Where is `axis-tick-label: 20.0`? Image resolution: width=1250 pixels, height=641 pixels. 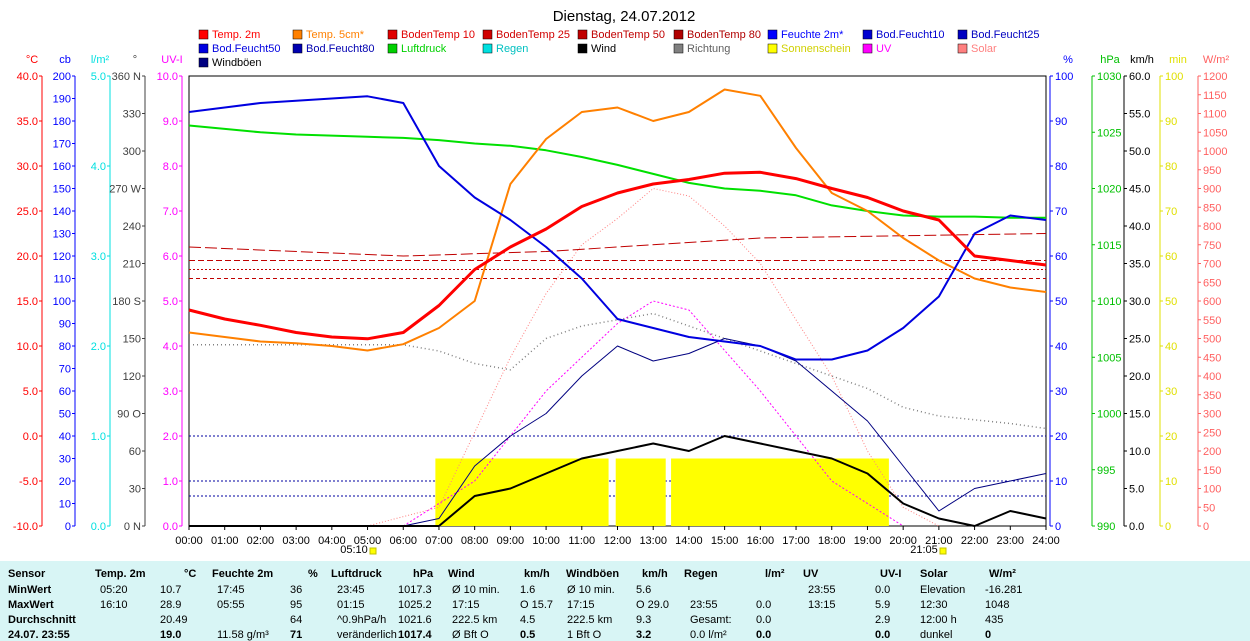
axis-tick-label: 20.0 is located at coordinates (27, 257).